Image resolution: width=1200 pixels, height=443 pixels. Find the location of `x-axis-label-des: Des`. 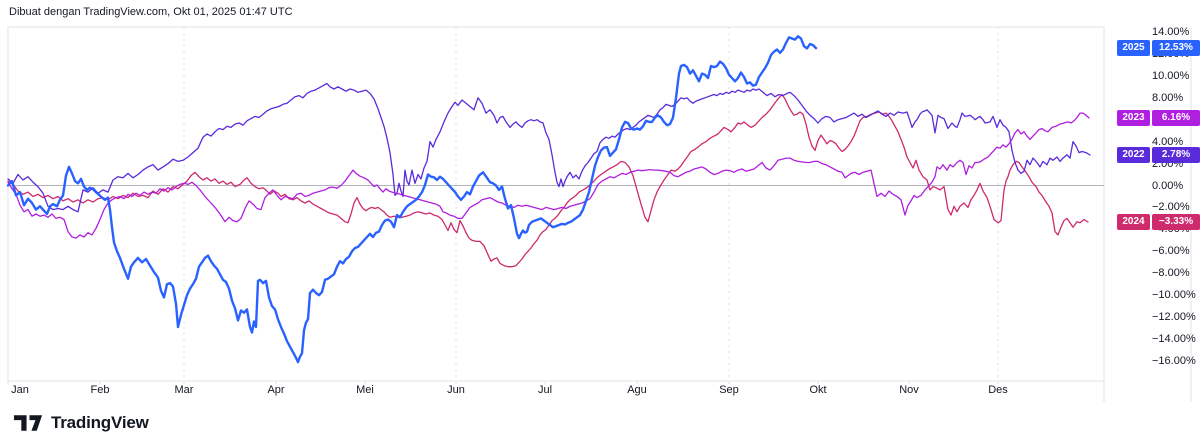

x-axis-label-des: Des is located at coordinates (998, 390).